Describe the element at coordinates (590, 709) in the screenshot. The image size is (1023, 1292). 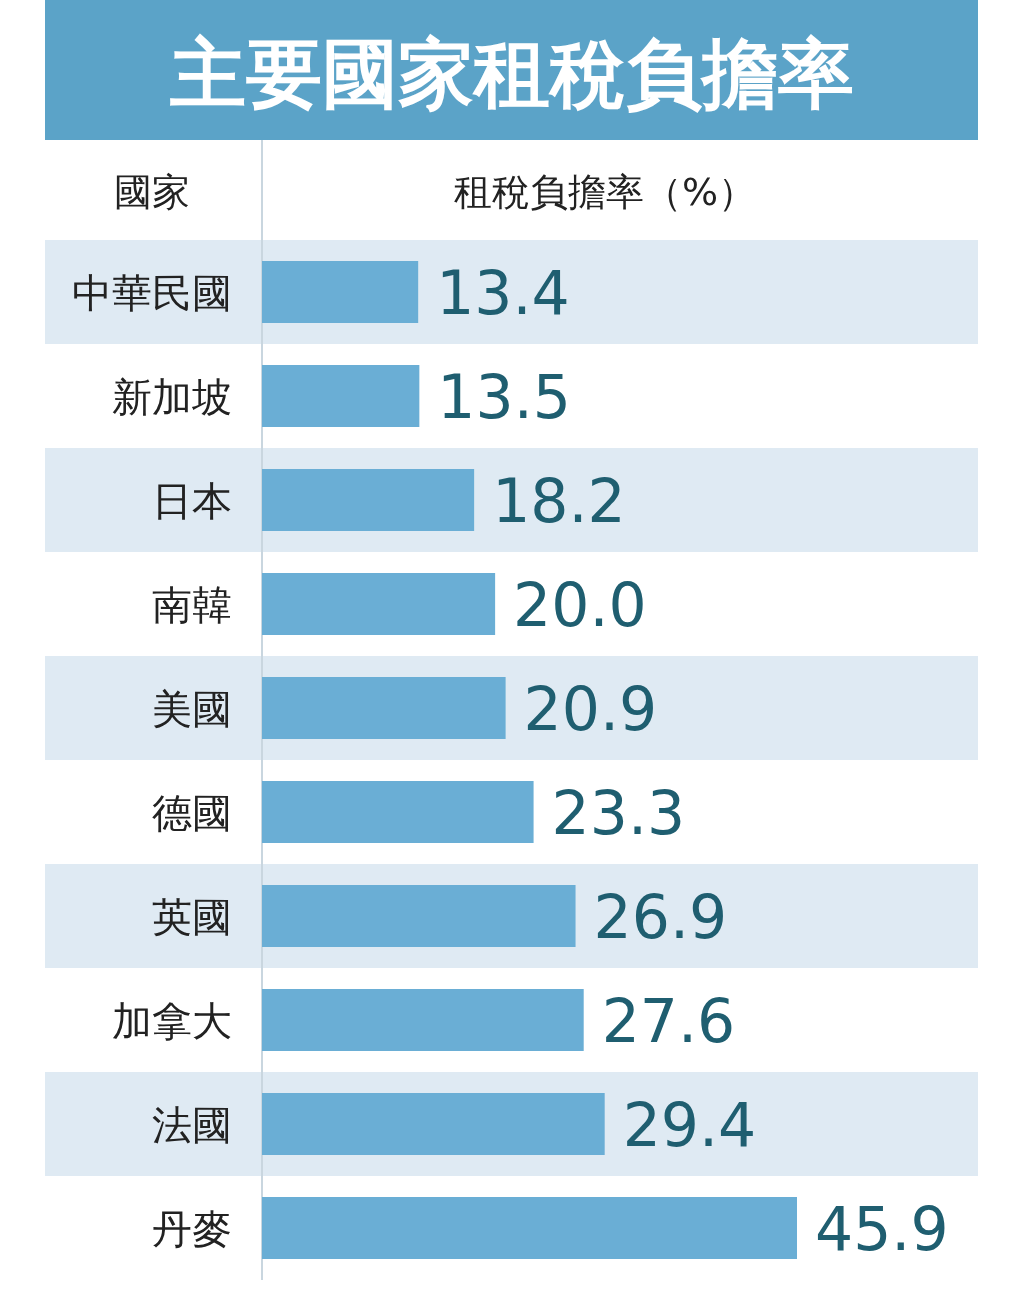
I see `data-label: 20.9` at that location.